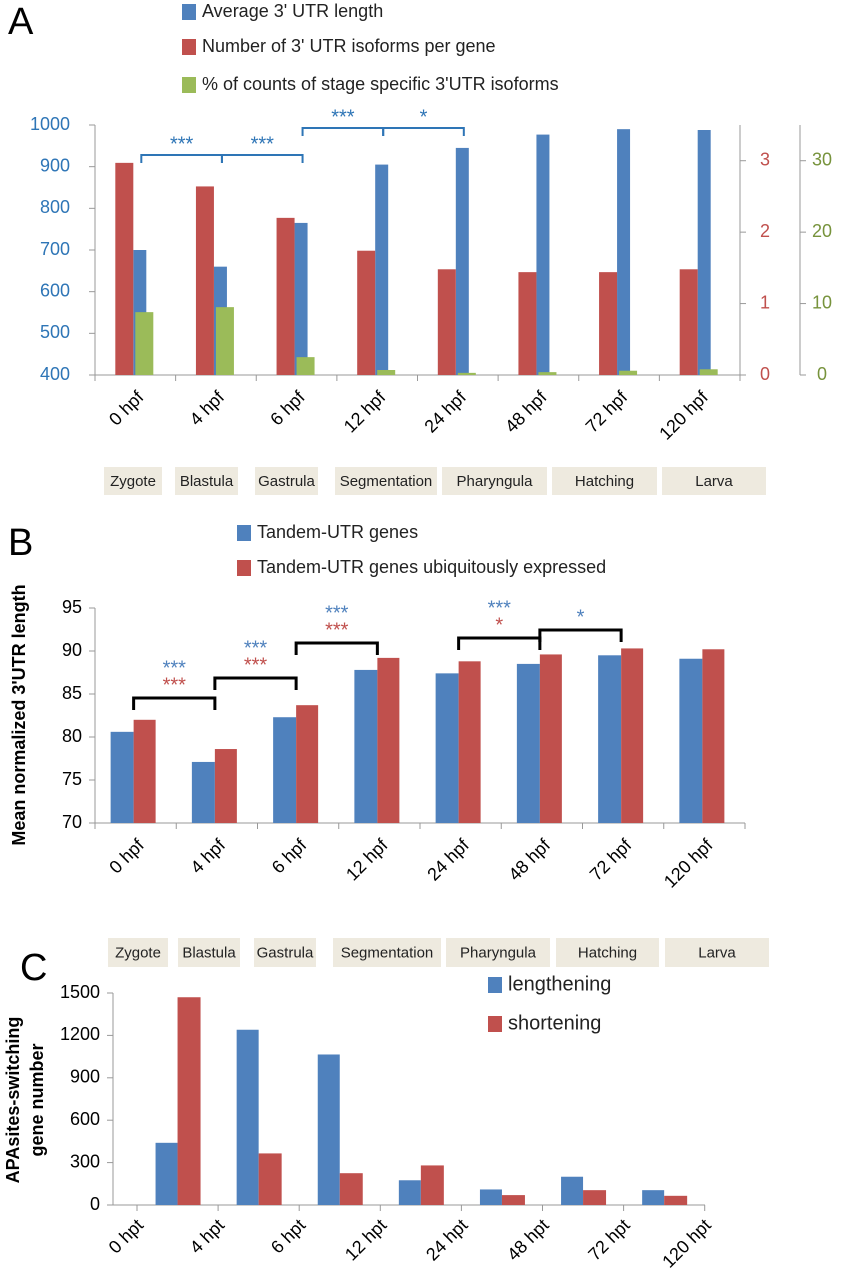 The image size is (843, 1280). I want to click on x-tick-label: 72 hpt, so click(609, 1240).